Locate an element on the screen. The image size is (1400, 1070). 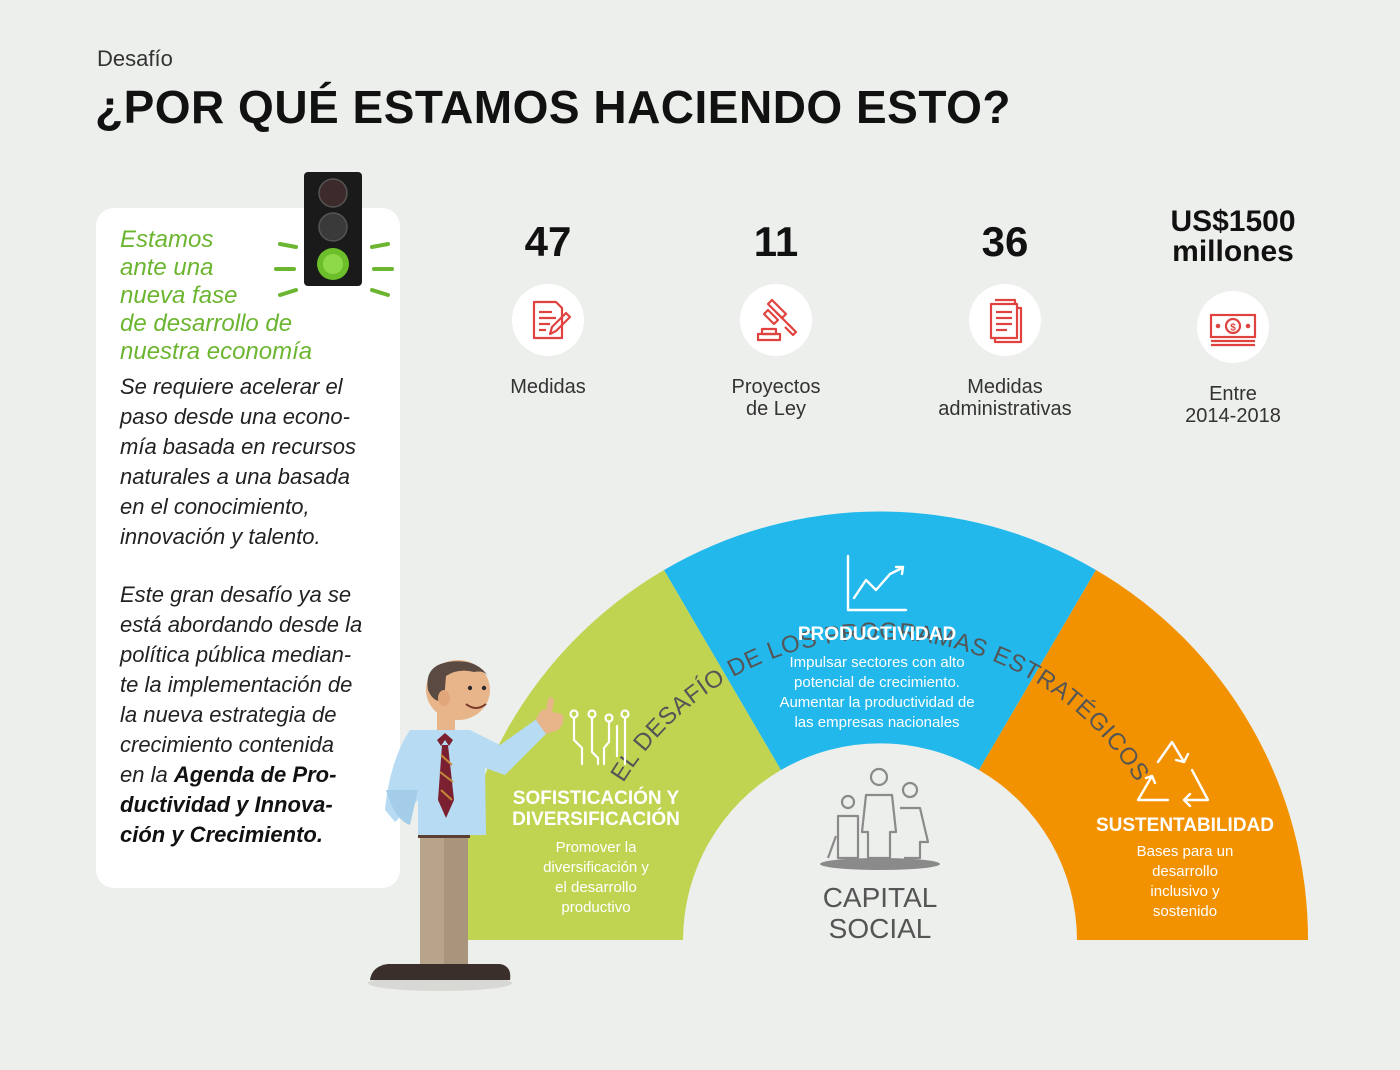
stat-value: 47 is located at coordinates (548, 241).